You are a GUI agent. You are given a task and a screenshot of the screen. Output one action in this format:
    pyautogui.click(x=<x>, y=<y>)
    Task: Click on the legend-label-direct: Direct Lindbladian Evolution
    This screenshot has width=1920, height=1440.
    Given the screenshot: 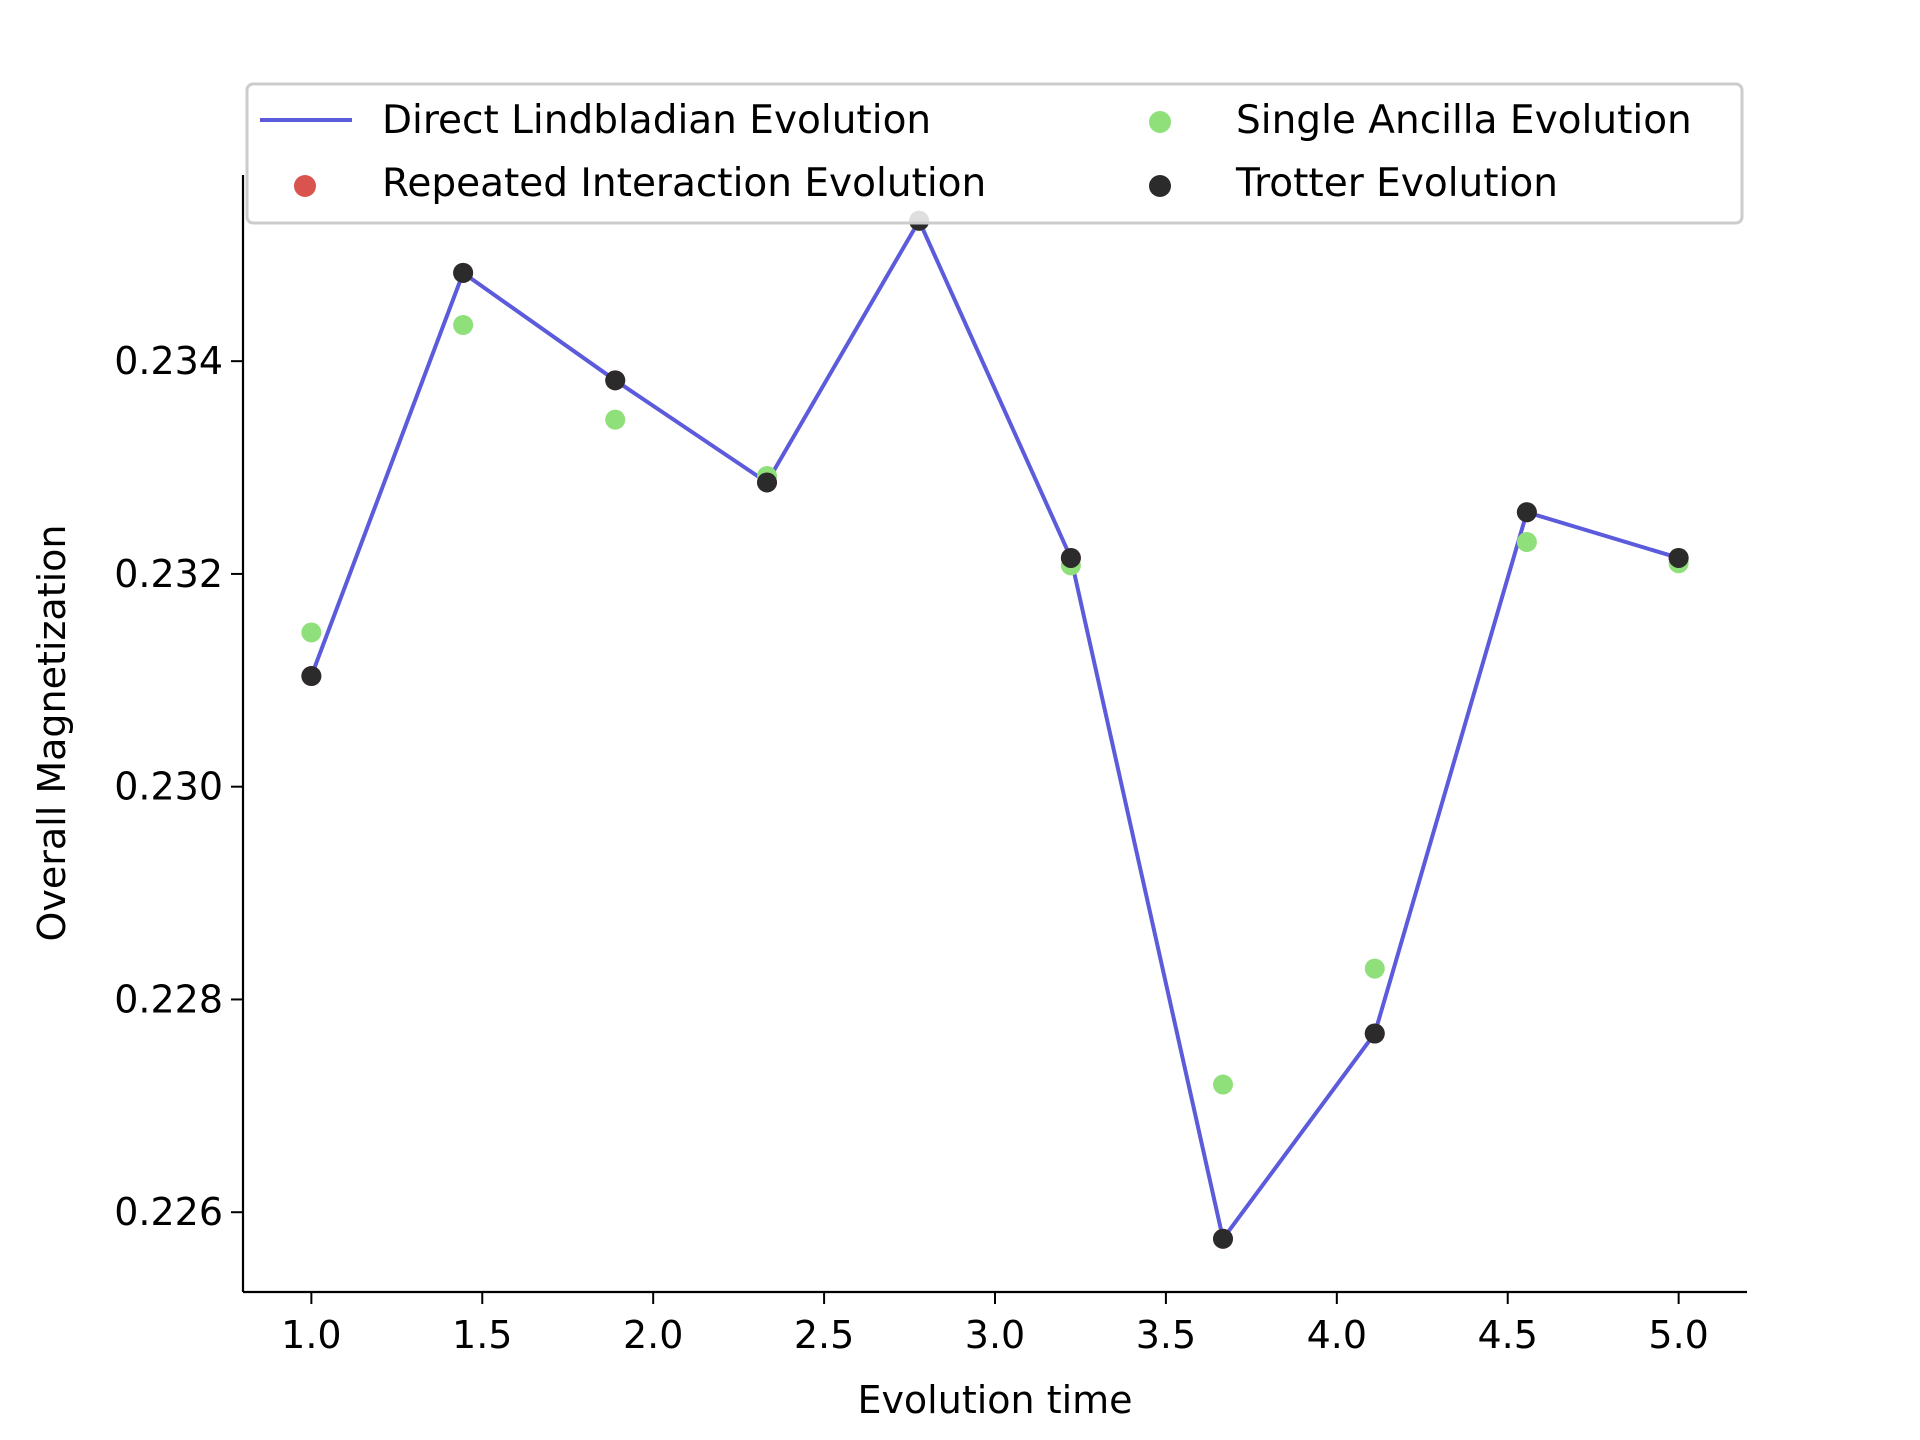 What is the action you would take?
    pyautogui.click(x=656, y=120)
    